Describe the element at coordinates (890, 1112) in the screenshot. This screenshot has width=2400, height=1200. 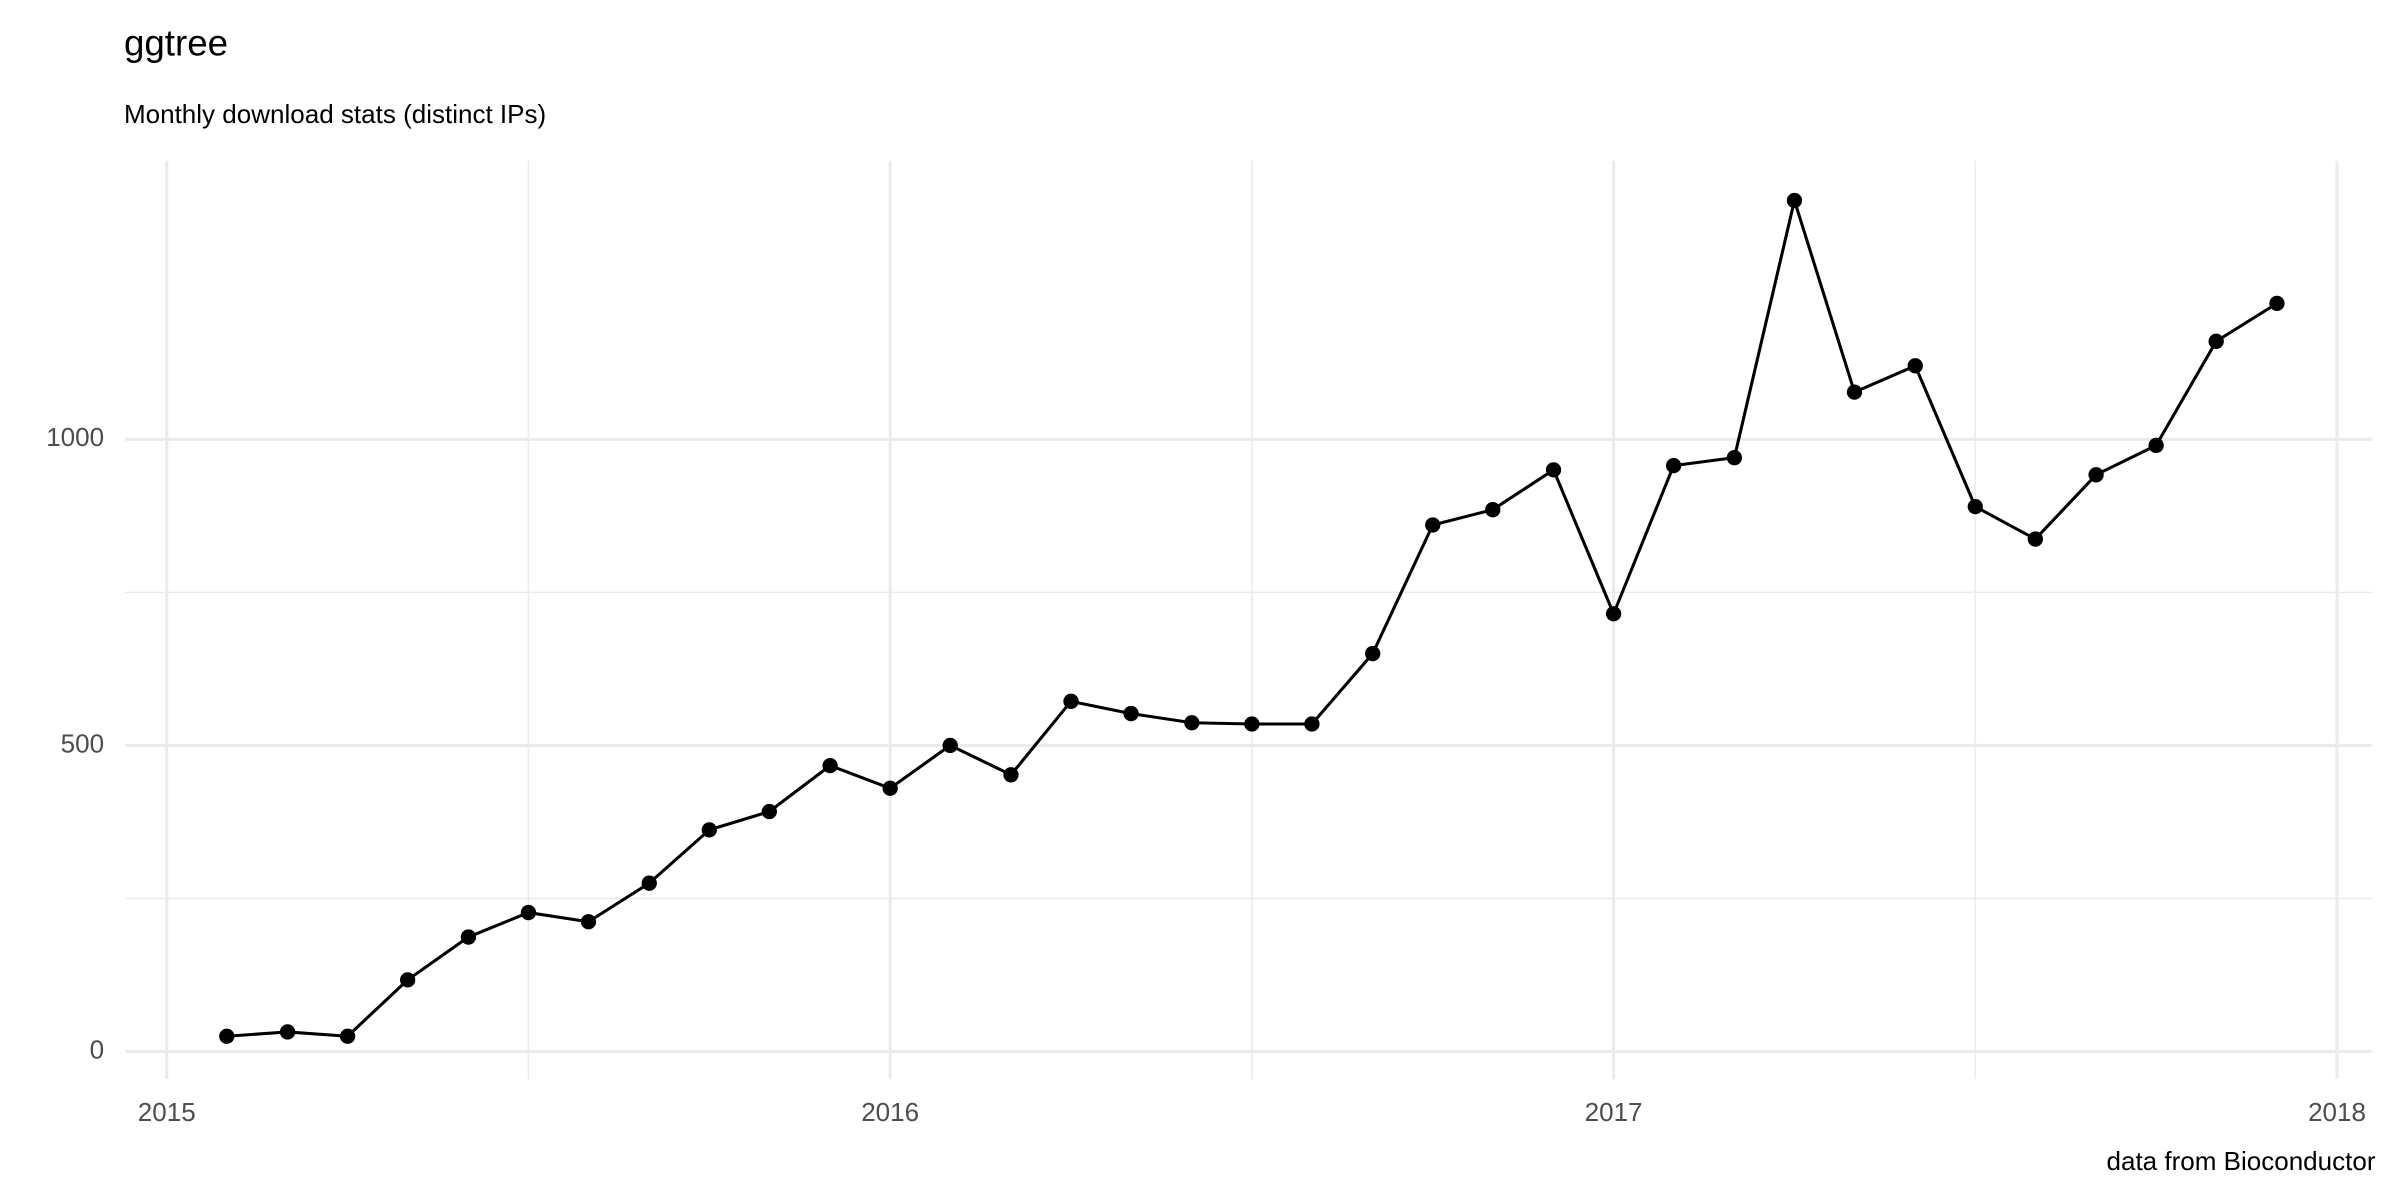
I see `x-tick-label: 2016` at that location.